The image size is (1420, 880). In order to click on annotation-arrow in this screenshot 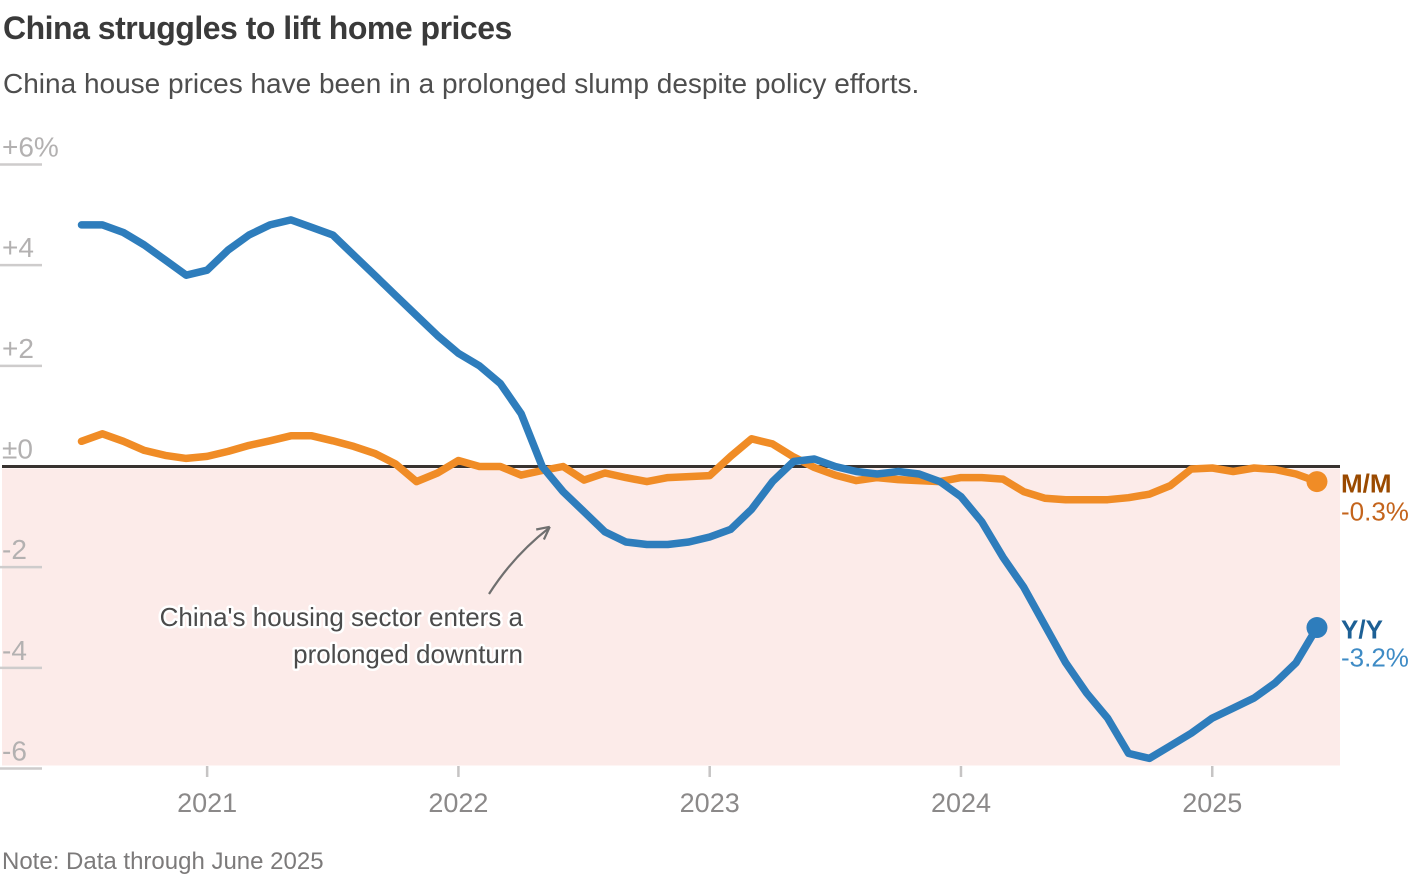, I will do `click(519, 561)`.